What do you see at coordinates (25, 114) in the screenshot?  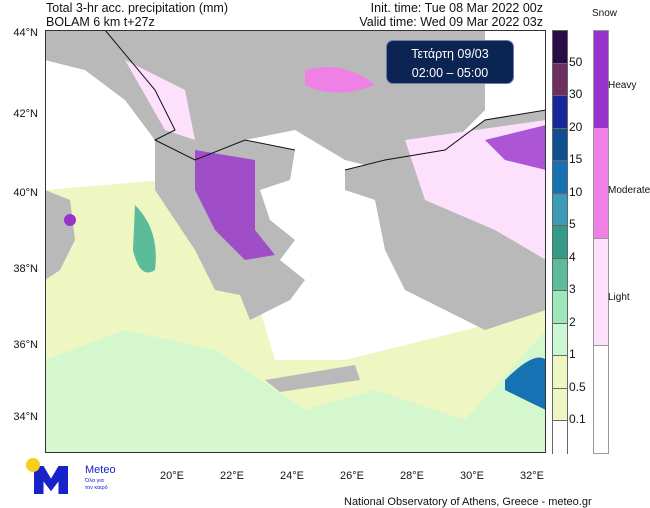 I see `lat-label: 42°N` at bounding box center [25, 114].